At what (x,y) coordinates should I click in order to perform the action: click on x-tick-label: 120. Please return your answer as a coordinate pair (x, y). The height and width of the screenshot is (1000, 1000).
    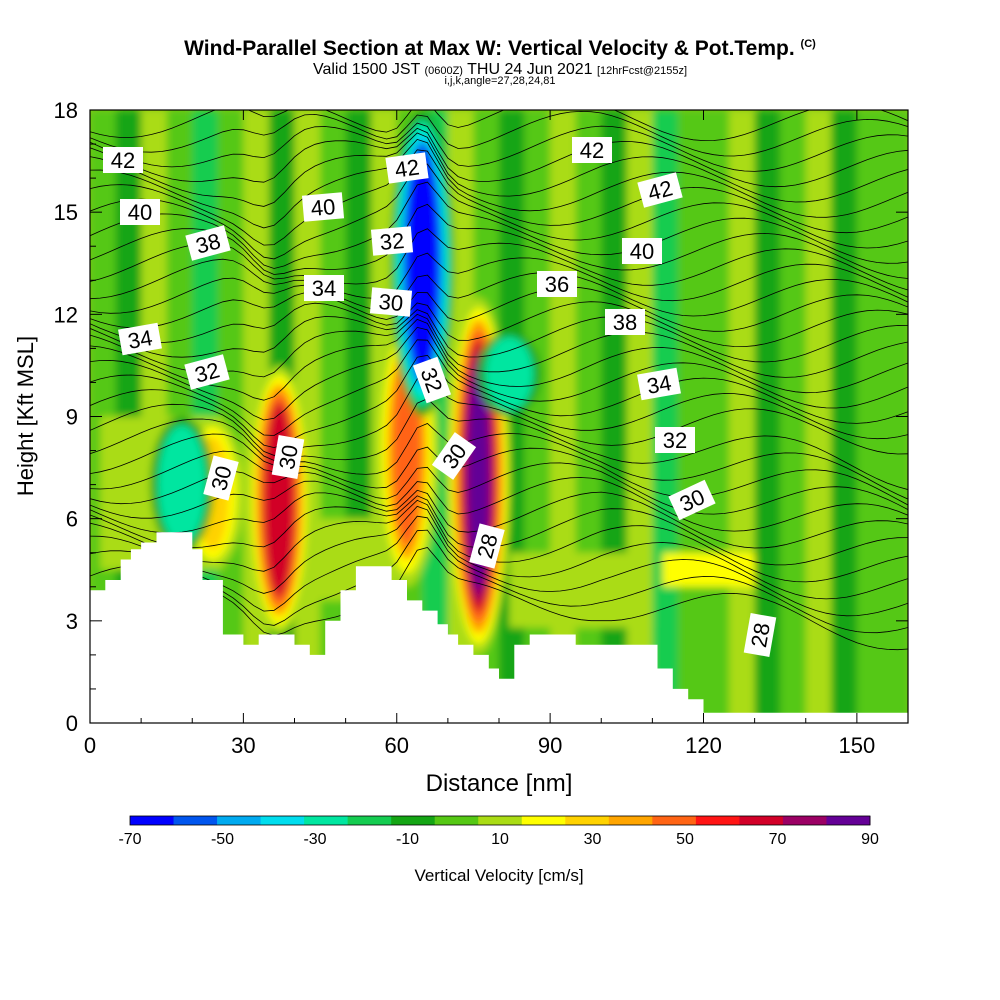
    Looking at the image, I should click on (703, 745).